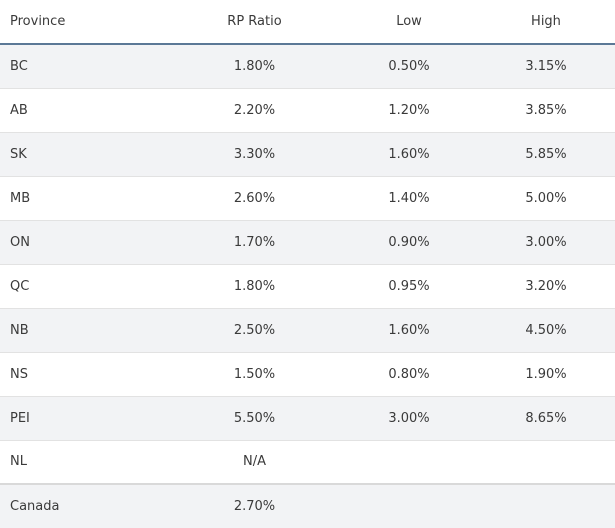 This screenshot has height=528, width=615. I want to click on province-cell: BC, so click(84, 66).